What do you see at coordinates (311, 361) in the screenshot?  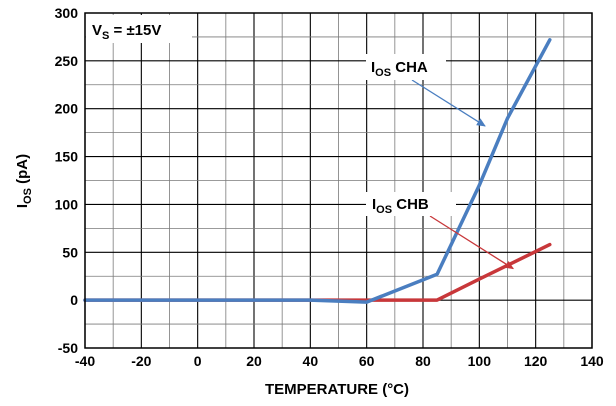 I see `x-tick-label: 40` at bounding box center [311, 361].